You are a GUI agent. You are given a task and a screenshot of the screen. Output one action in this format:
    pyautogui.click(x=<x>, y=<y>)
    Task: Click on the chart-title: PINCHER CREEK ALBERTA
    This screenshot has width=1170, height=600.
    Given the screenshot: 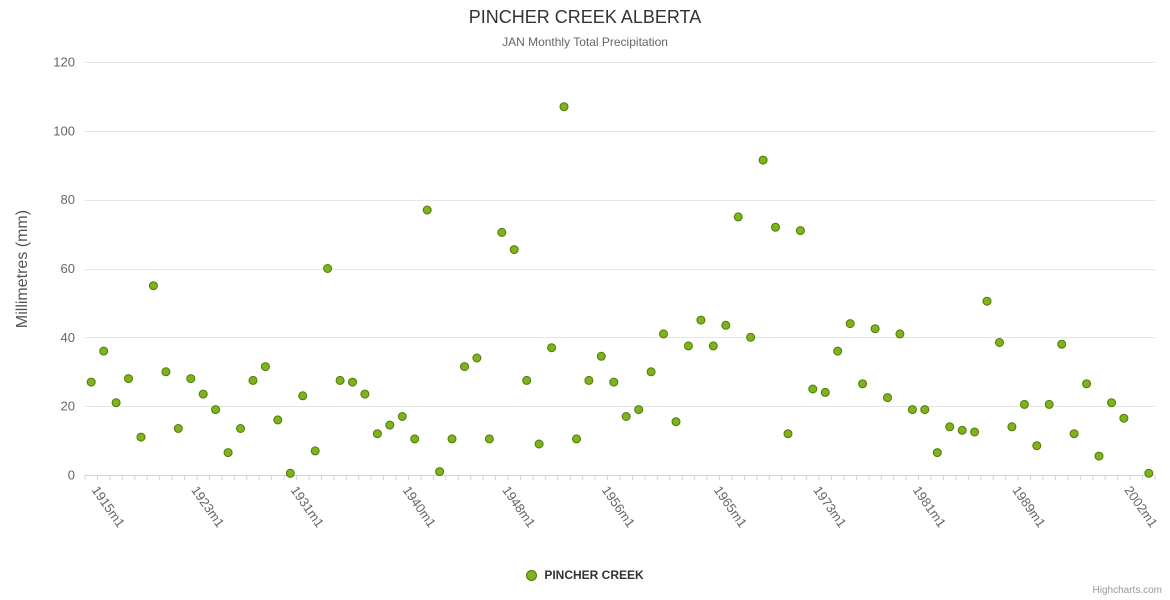 What is the action you would take?
    pyautogui.click(x=585, y=17)
    